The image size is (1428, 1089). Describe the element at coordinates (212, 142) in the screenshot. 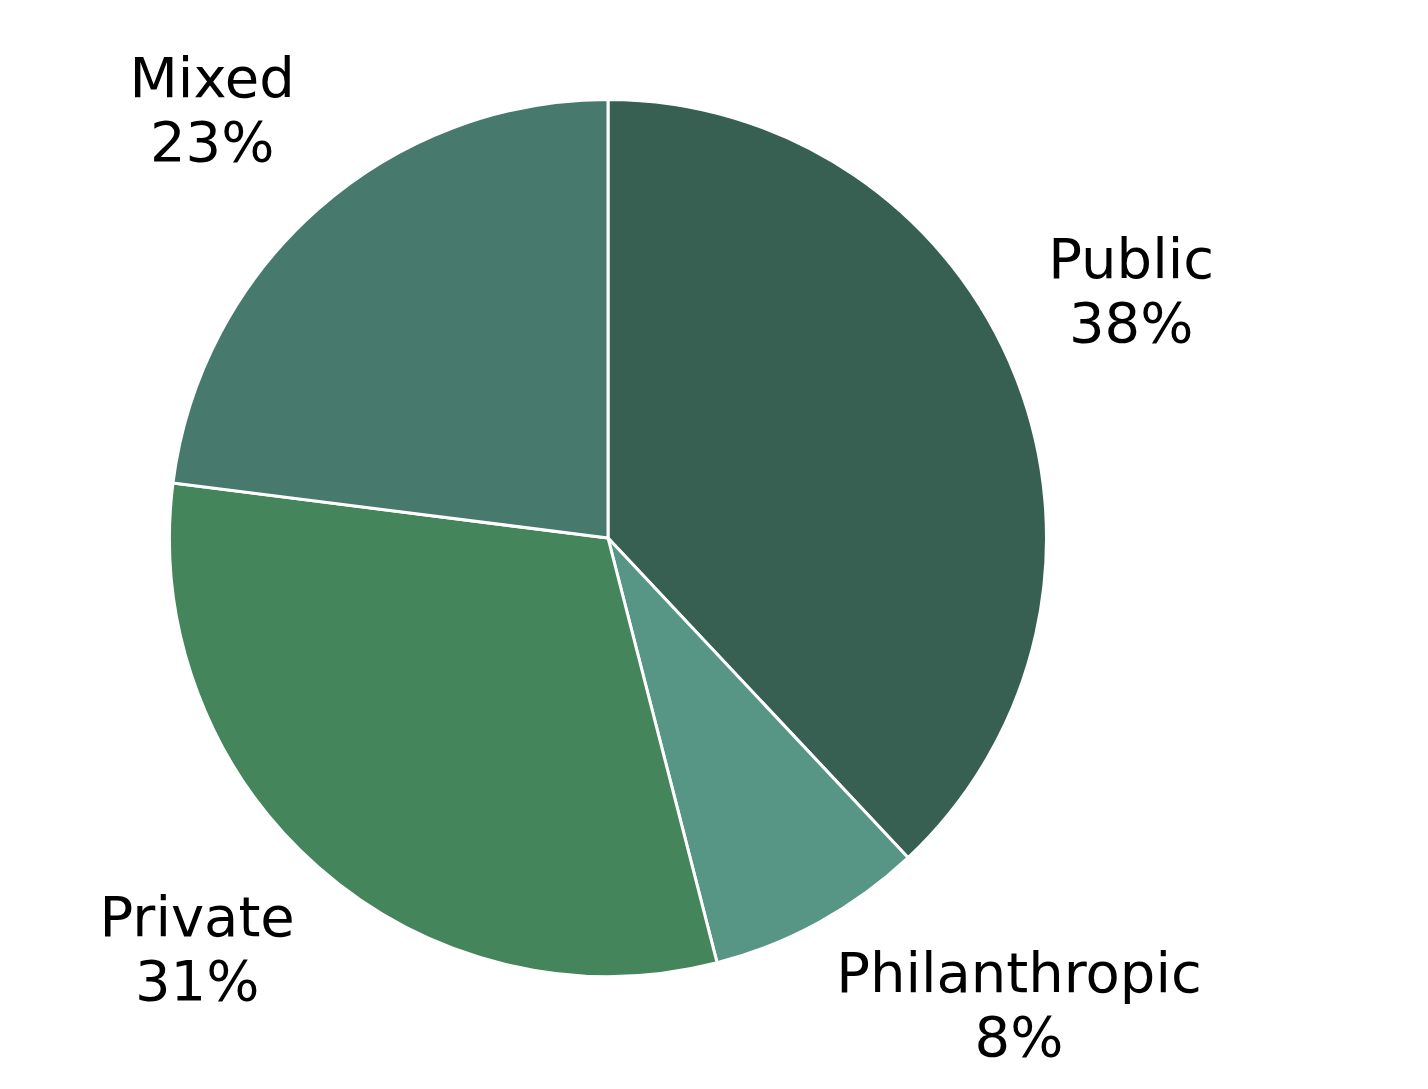

I see `data-label: 23%` at that location.